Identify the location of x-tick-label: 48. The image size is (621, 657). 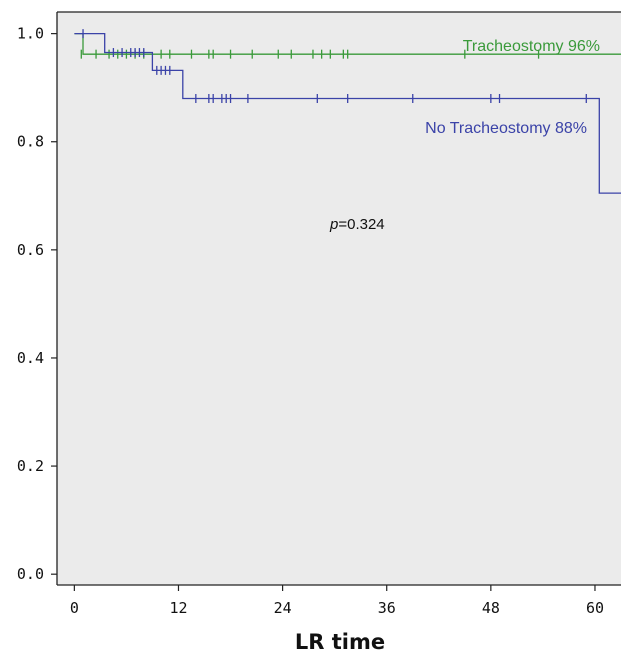
(491, 608).